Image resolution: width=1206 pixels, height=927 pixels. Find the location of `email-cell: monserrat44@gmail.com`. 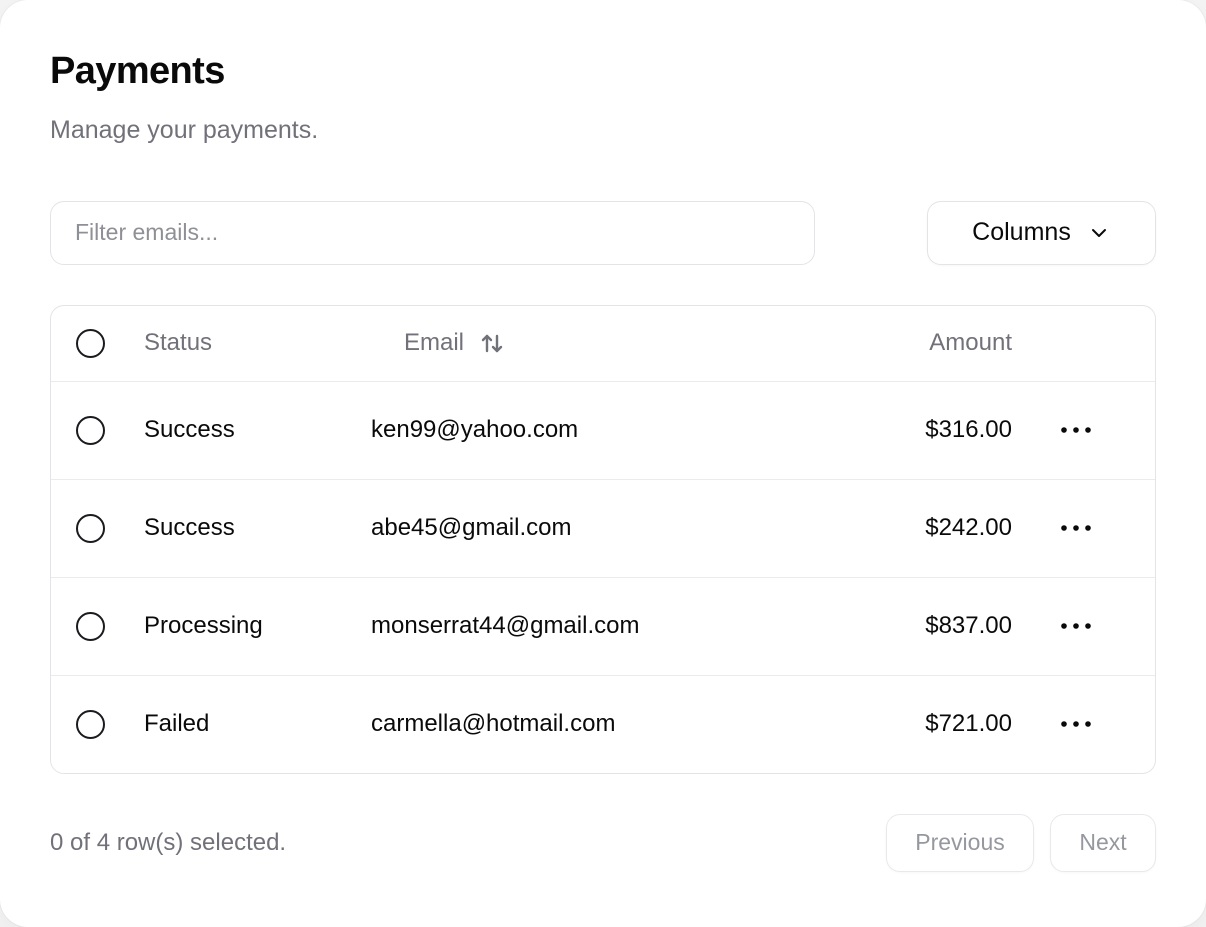

email-cell: monserrat44@gmail.com is located at coordinates (505, 626).